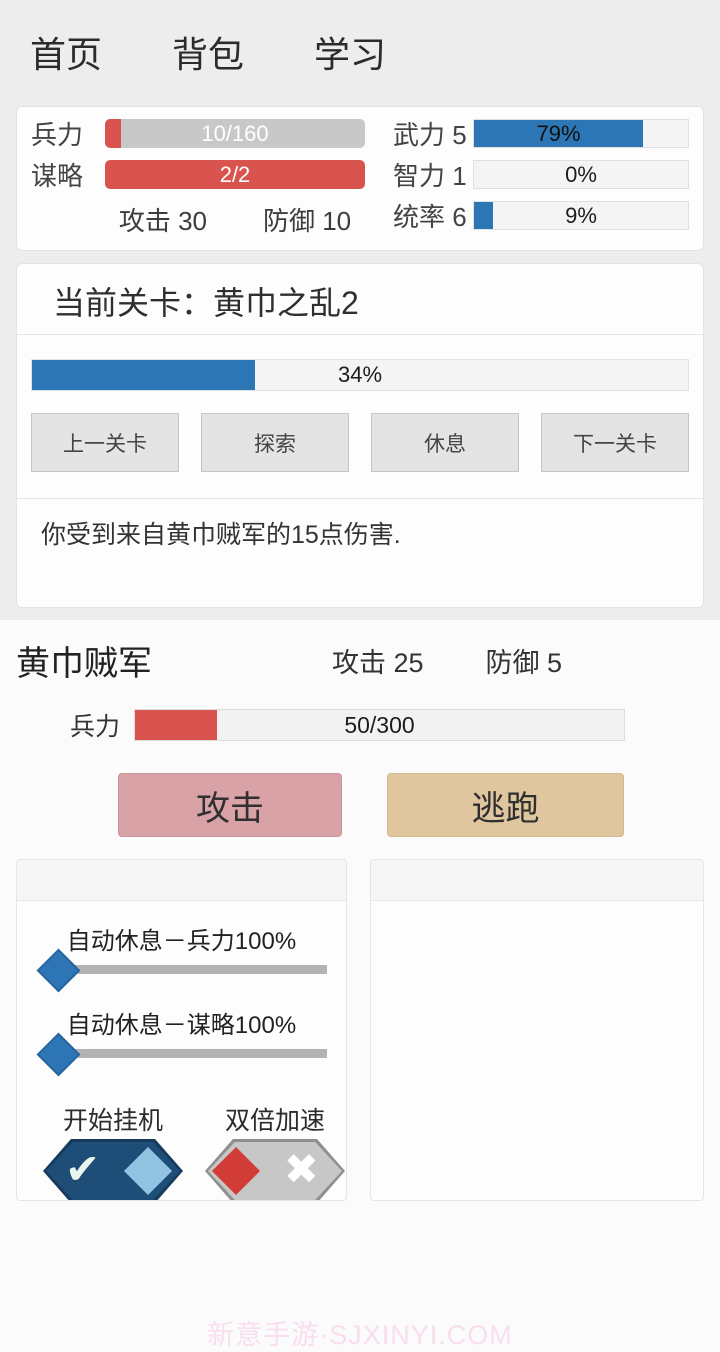 This screenshot has height=1352, width=720. I want to click on prev-level-button: 上一关卡, so click(105, 442).